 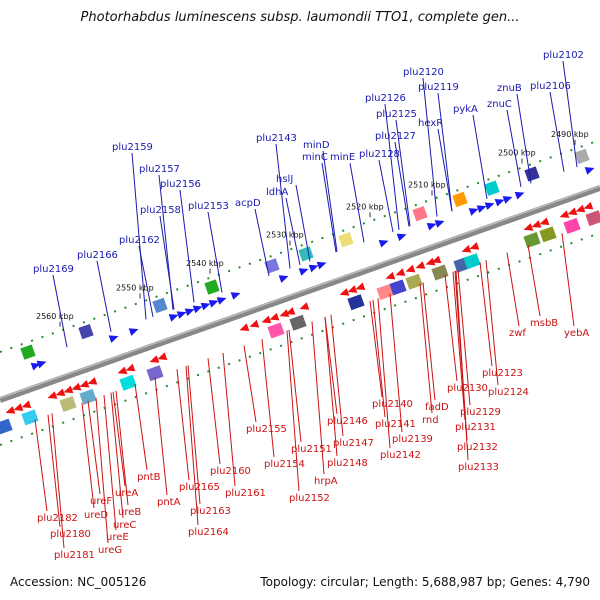 What do you see at coordinates (499, 104) in the screenshot?
I see `forward-gene-label: znuC` at bounding box center [499, 104].